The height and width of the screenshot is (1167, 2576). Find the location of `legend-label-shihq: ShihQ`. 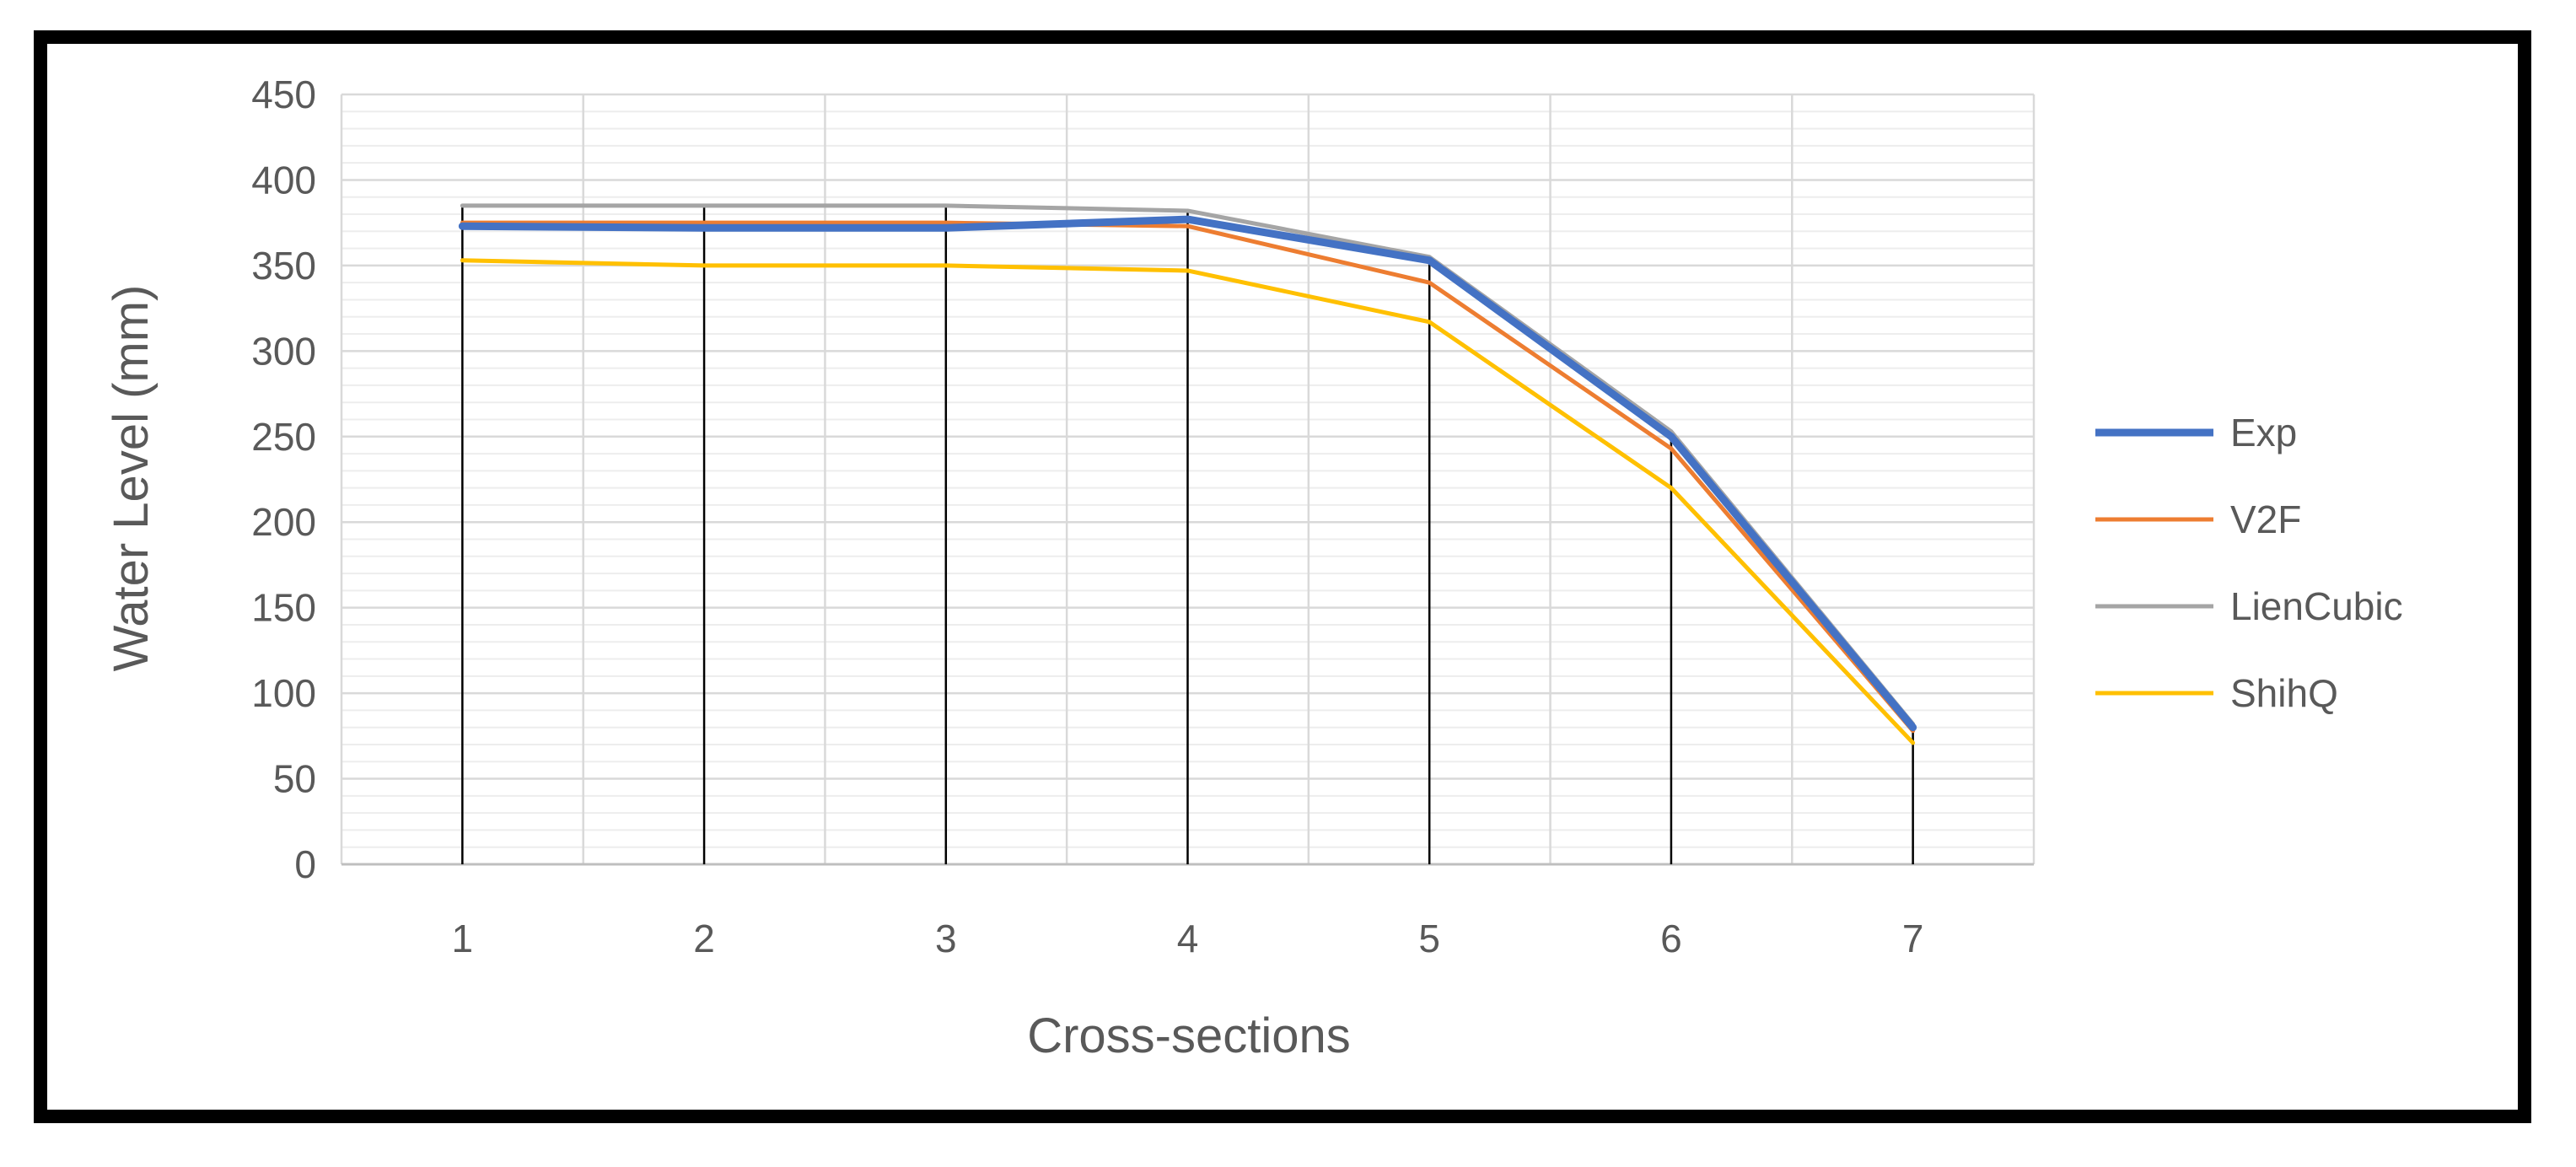

legend-label-shihq: ShihQ is located at coordinates (2284, 693).